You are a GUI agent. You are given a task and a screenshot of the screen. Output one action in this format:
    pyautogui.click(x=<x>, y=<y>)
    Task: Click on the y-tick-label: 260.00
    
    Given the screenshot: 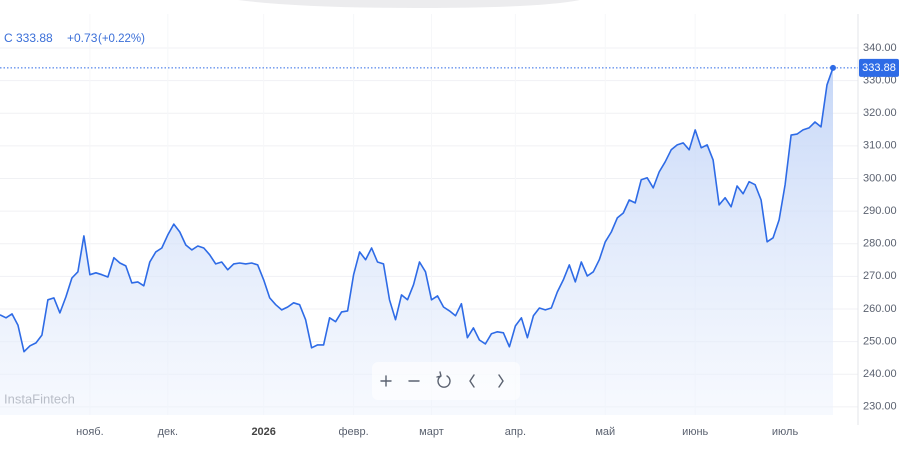 What is the action you would take?
    pyautogui.click(x=880, y=309)
    